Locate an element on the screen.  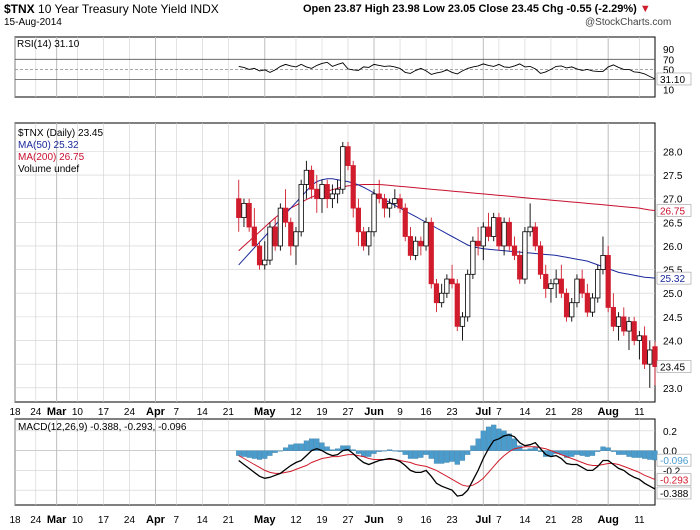
price-x-tick-label: 17 is located at coordinates (104, 412).